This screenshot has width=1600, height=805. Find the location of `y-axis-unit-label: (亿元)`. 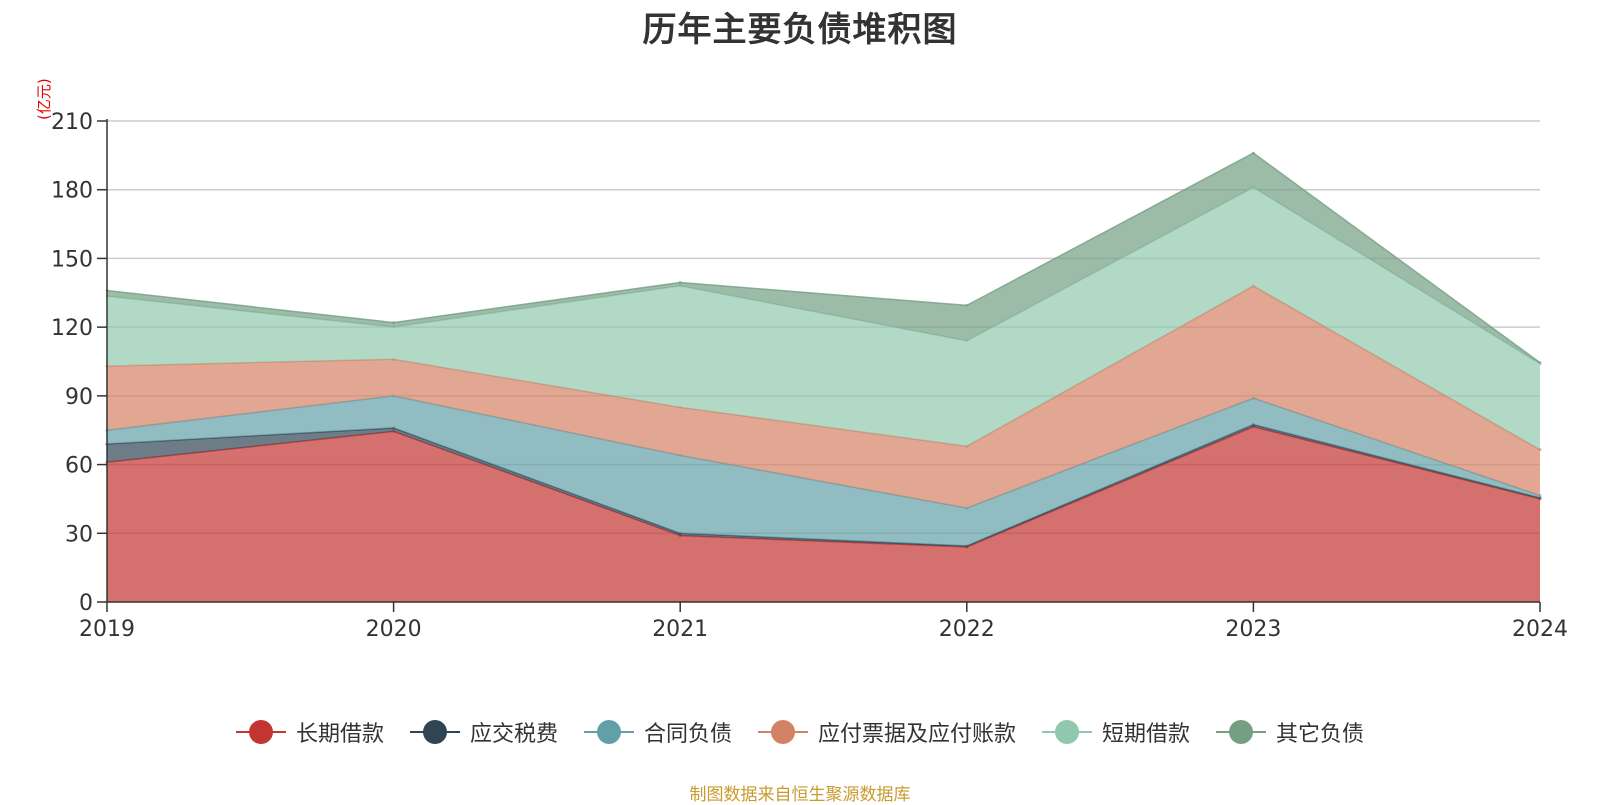

y-axis-unit-label: (亿元) is located at coordinates (44, 99).